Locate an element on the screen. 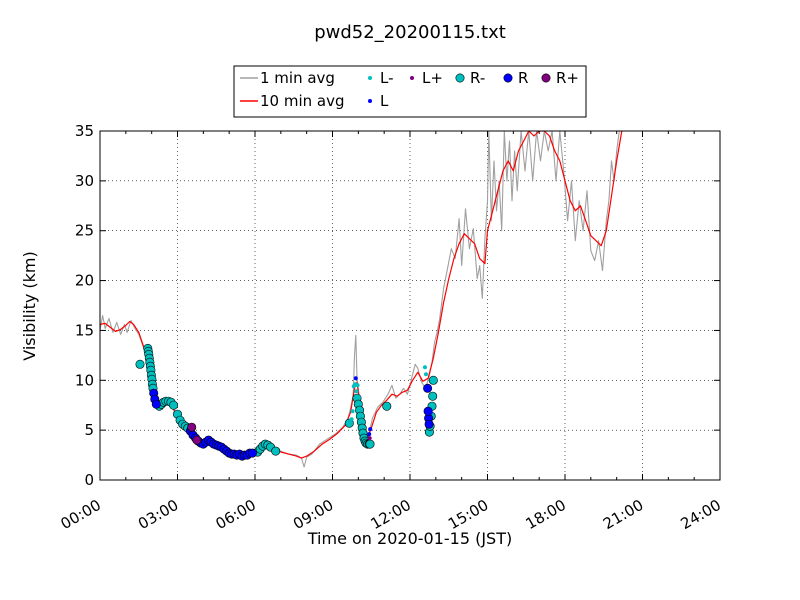  y-tick-label: 35 is located at coordinates (84, 131).